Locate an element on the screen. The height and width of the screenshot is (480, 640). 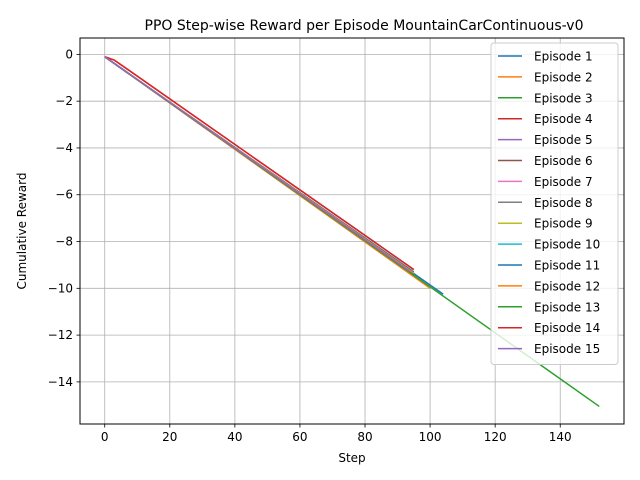
legend-label: Episode 13 is located at coordinates (567, 307).